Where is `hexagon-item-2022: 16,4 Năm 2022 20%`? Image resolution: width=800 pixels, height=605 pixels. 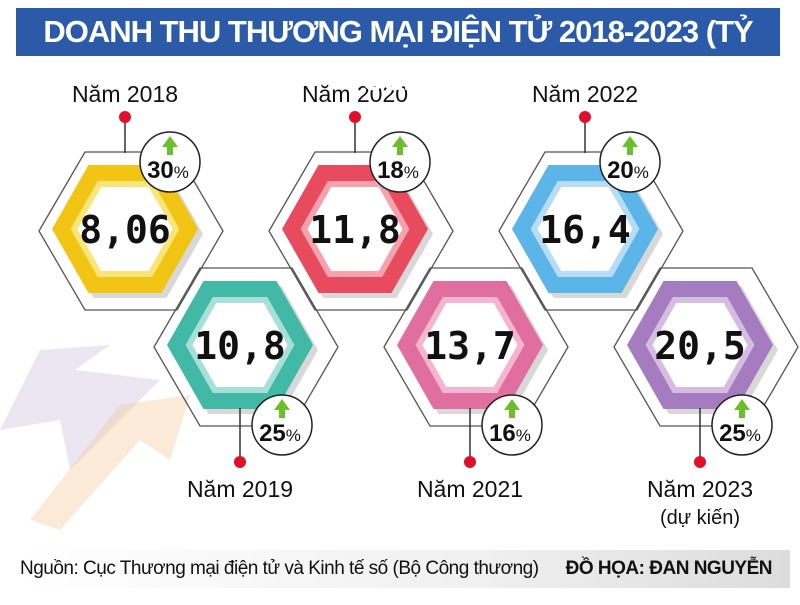 hexagon-item-2022: 16,4 Năm 2022 20% is located at coordinates (591, 196).